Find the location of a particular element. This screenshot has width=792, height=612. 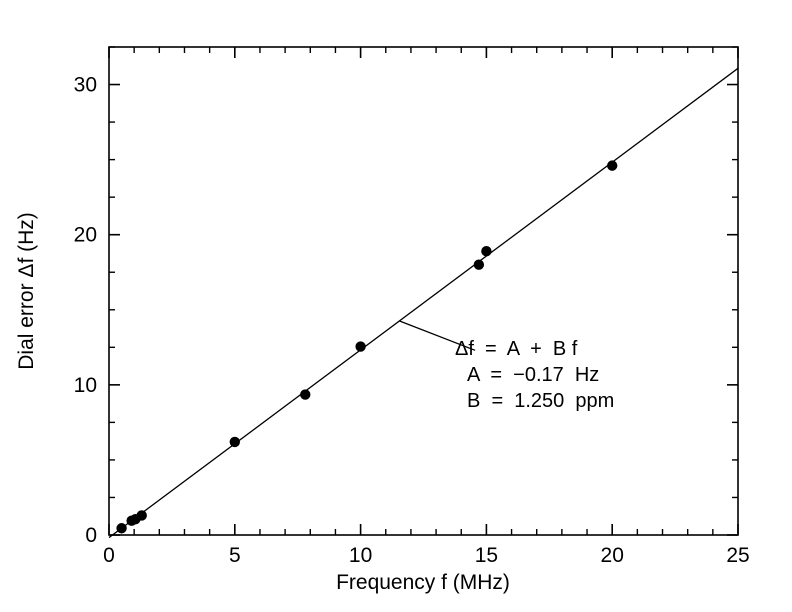

y-tick-label: 10 is located at coordinates (85, 385).